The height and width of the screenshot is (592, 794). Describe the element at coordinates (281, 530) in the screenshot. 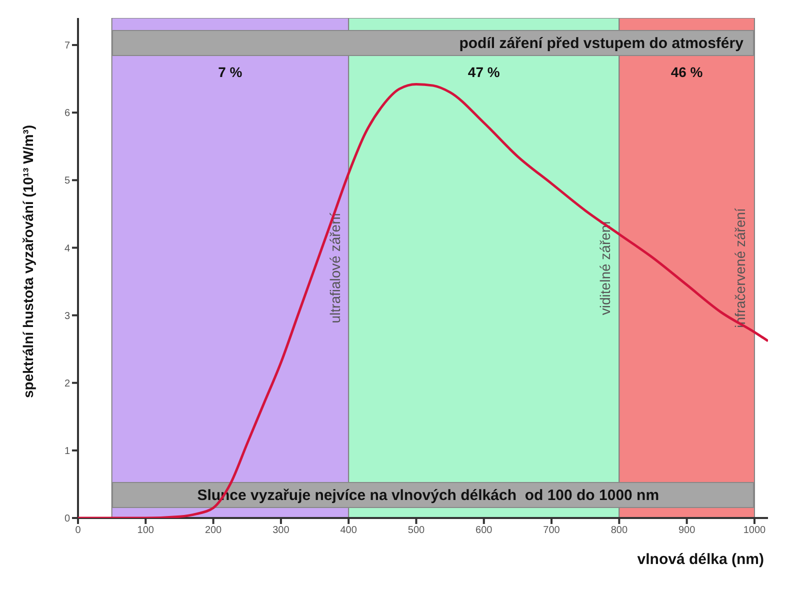

I see `x-tick-label: 300` at that location.